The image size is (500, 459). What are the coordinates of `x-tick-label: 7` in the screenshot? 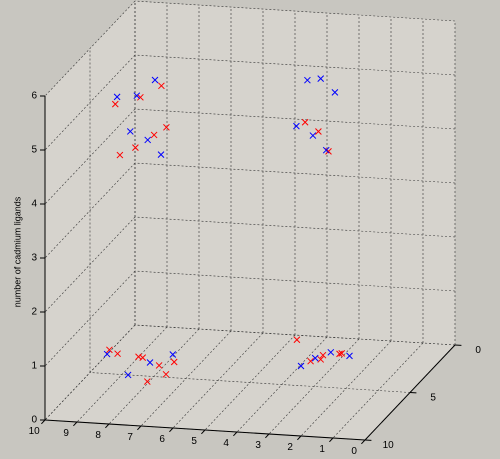 It's located at (130, 437).